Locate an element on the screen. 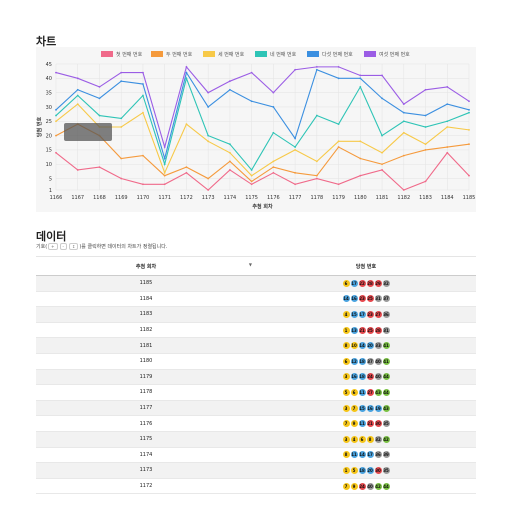  number-ball: 36 is located at coordinates (386, 314).